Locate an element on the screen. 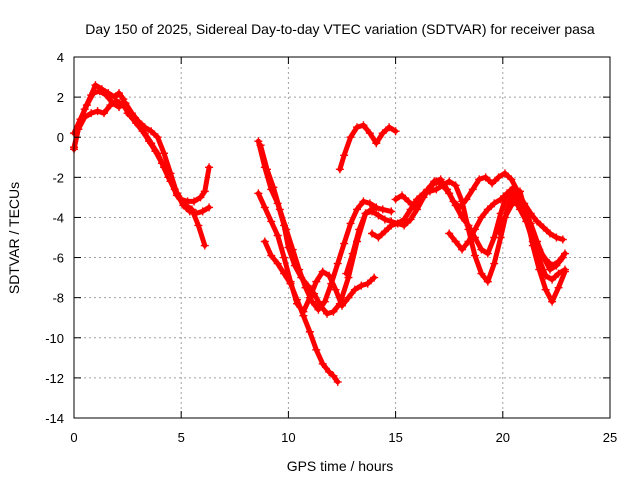 The width and height of the screenshot is (640, 480). x-tick-label: 10 is located at coordinates (288, 437).